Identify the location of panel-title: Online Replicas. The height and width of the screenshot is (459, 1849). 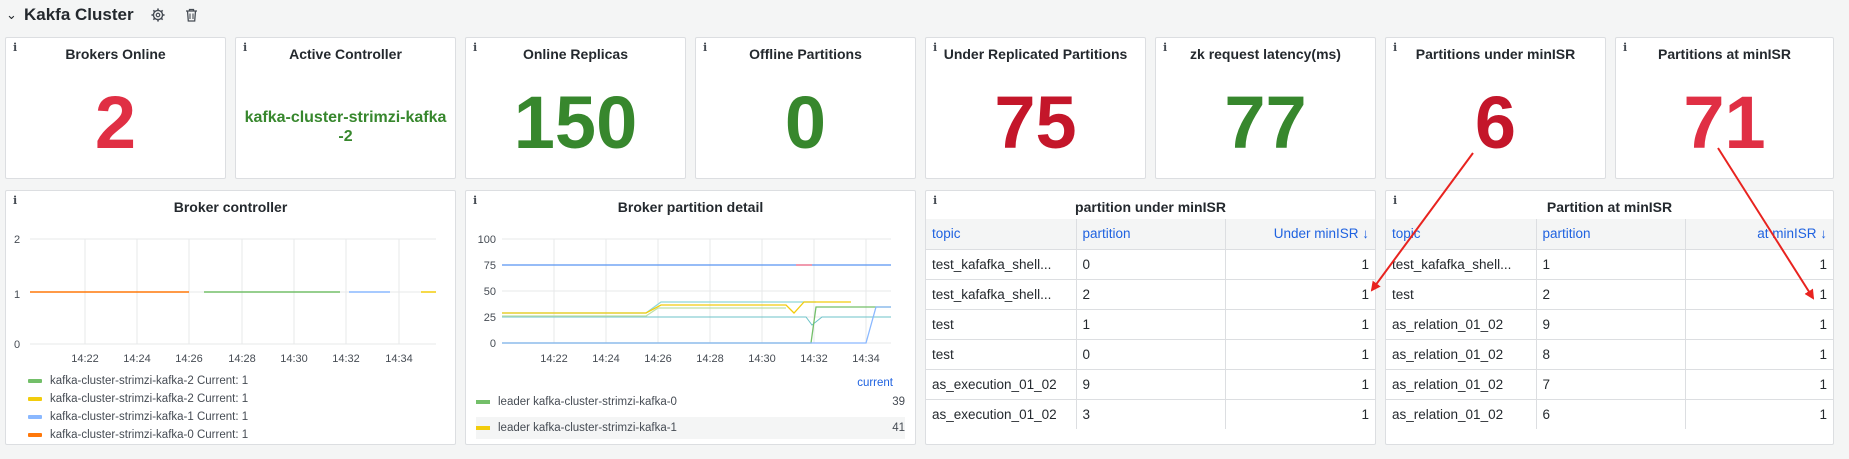
(575, 54).